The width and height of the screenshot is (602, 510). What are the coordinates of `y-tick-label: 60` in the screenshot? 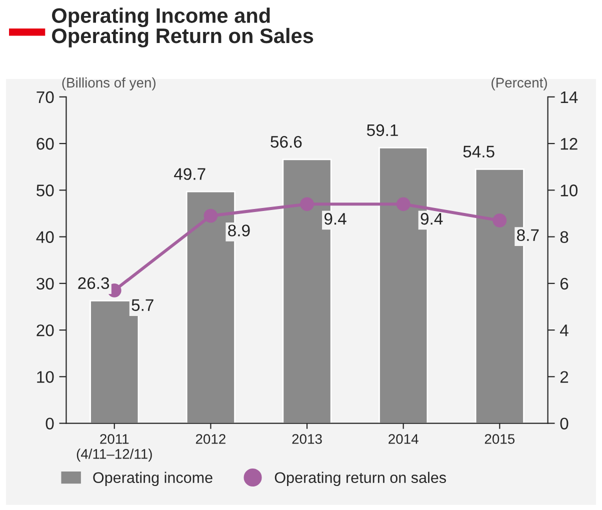 It's located at (45, 144).